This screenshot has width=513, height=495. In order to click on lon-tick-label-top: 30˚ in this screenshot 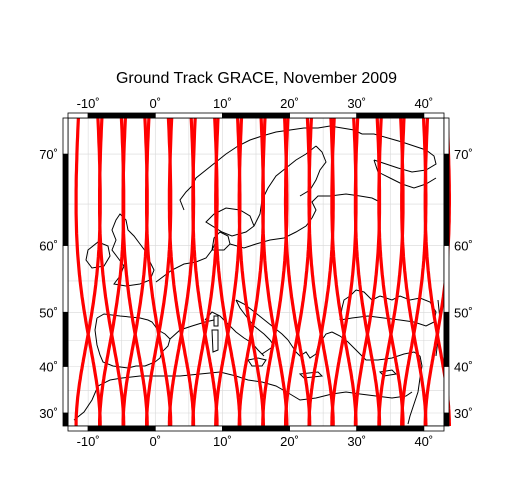, I will do `click(356, 103)`.